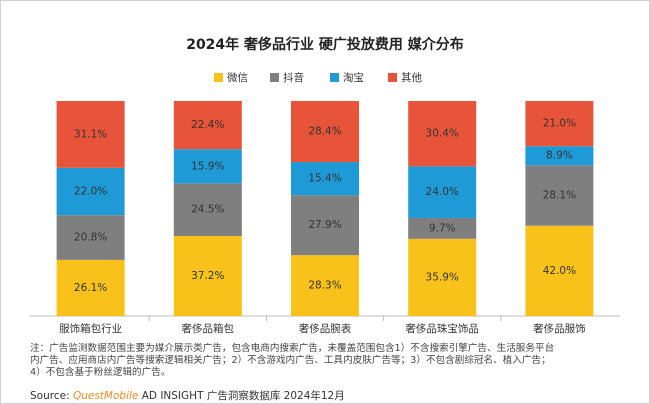 The width and height of the screenshot is (650, 404). I want to click on data-label: 35.9%, so click(442, 277).